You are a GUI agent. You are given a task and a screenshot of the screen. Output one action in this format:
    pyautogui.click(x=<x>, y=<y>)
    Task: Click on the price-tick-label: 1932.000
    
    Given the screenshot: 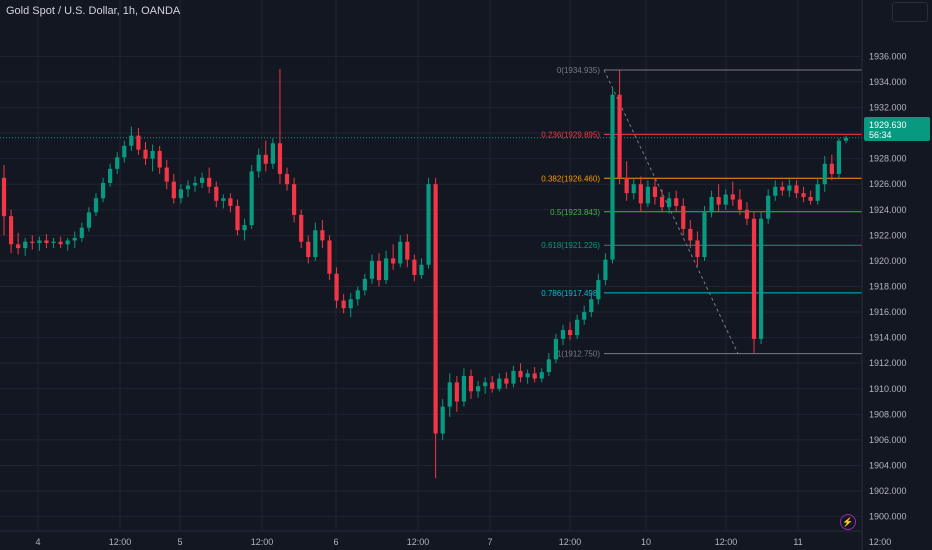 What is the action you would take?
    pyautogui.click(x=888, y=107)
    